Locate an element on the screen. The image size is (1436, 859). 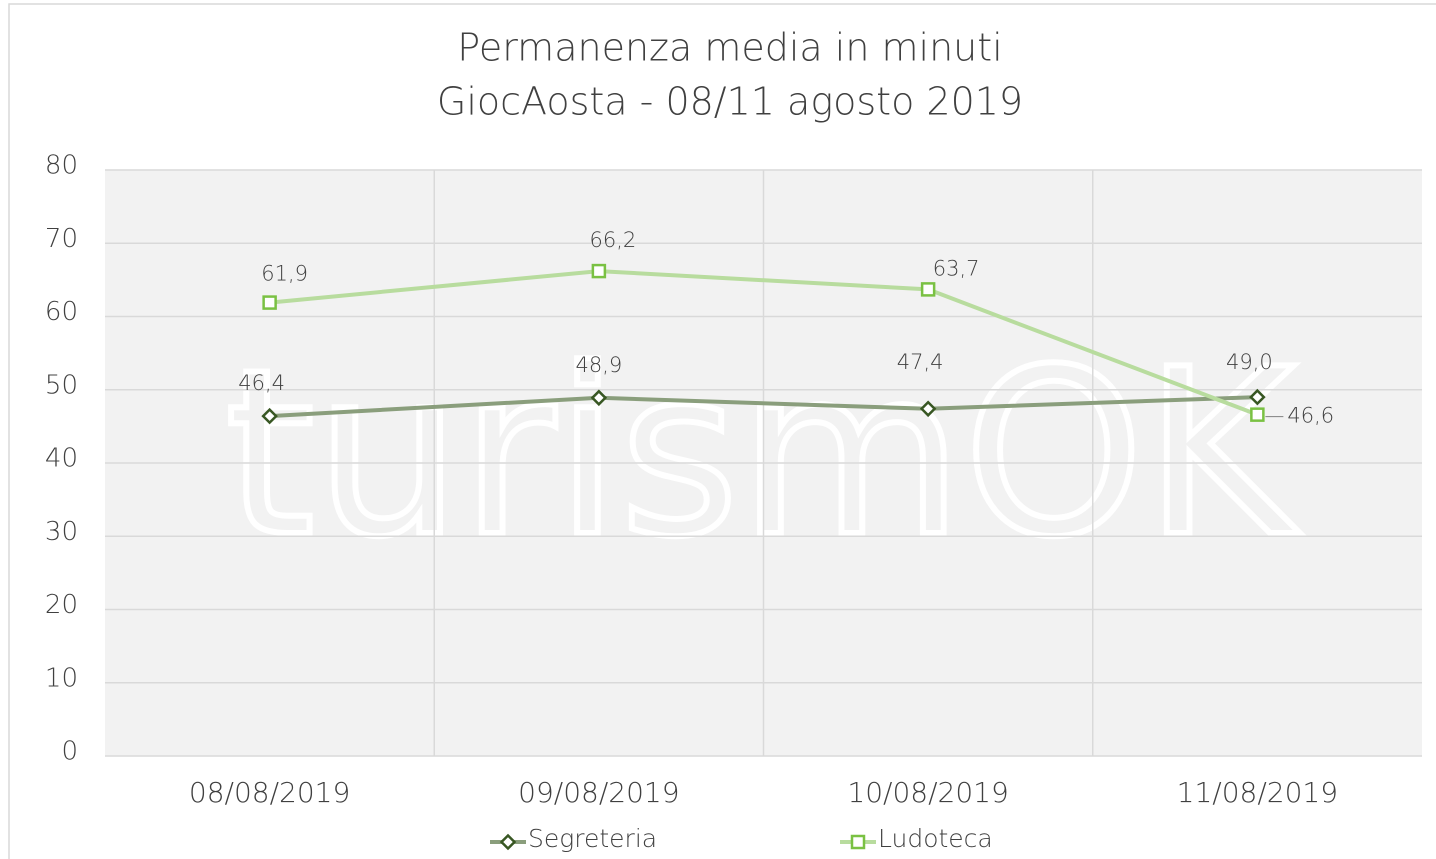
data-label: 47,4 is located at coordinates (920, 362).